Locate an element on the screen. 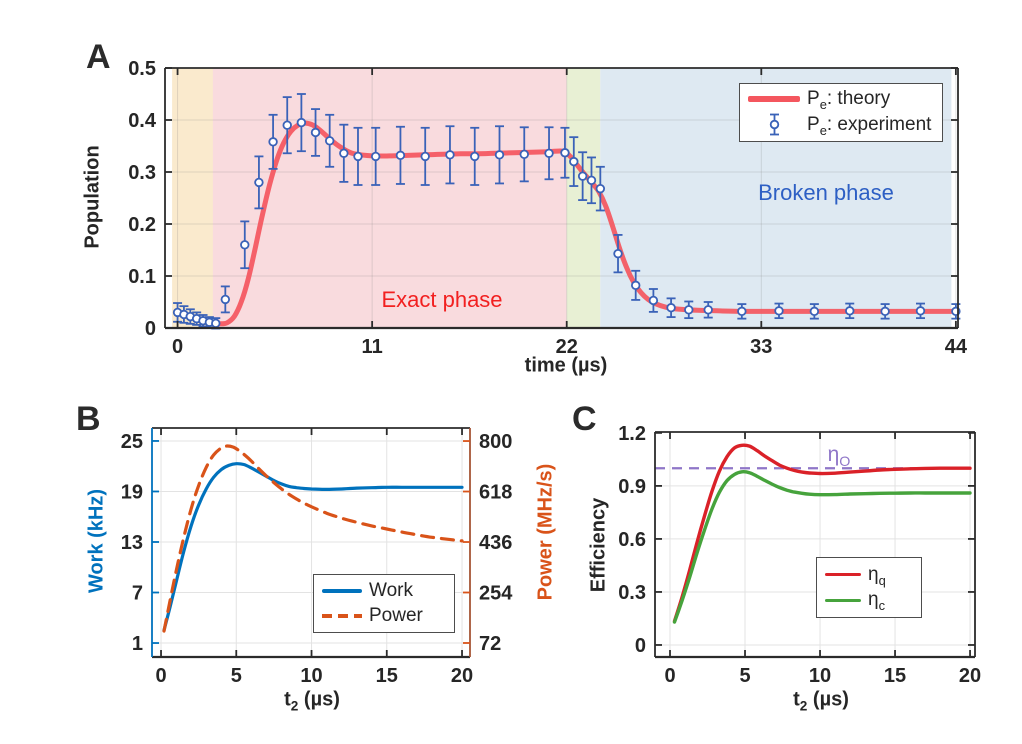 This screenshot has height=744, width=1022. legend-label-power: Power is located at coordinates (396, 615).